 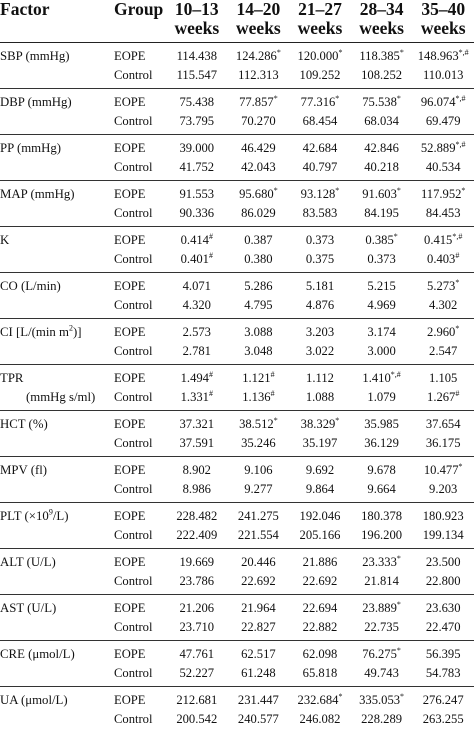 What do you see at coordinates (320, 305) in the screenshot?
I see `value-number: 4.876` at bounding box center [320, 305].